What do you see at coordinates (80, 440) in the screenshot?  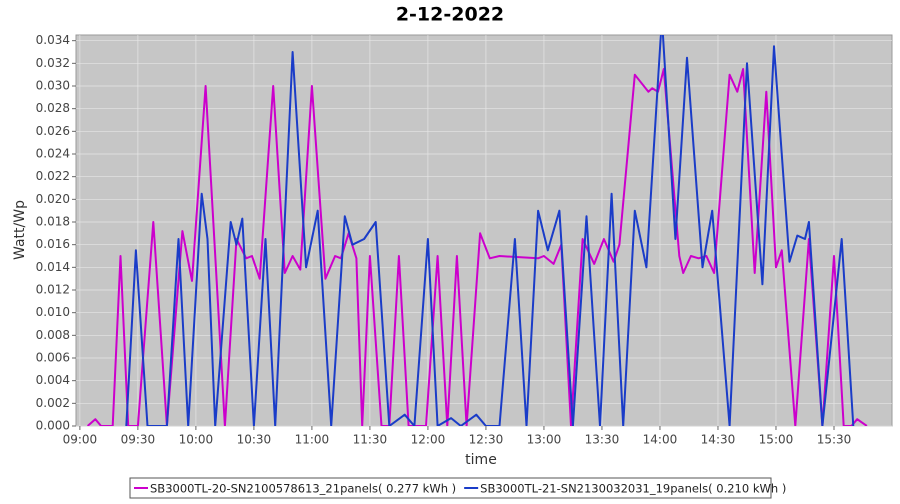 I see `x-tick-label: 09:00` at bounding box center [80, 440].